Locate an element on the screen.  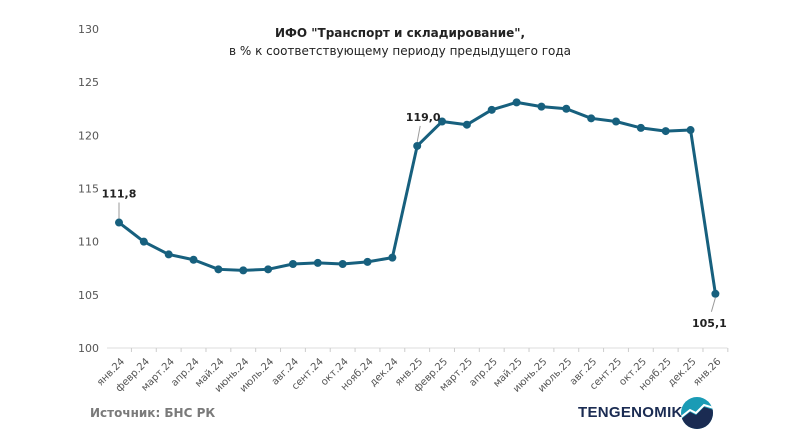
y-tick-label: 115 is located at coordinates (88, 189).